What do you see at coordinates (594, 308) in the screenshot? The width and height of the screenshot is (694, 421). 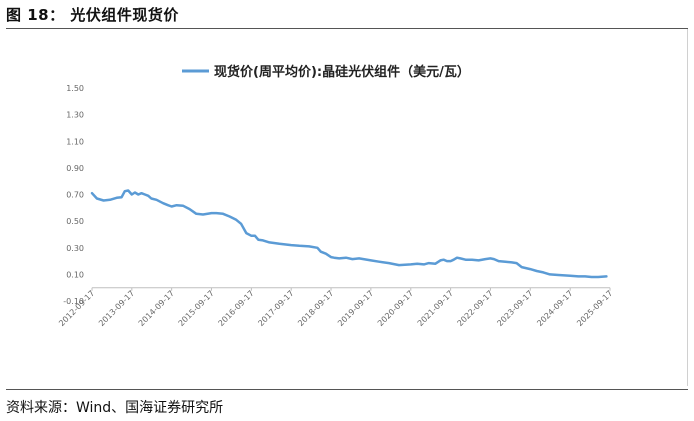 I see `x-tick-label: 2025-09-17` at bounding box center [594, 308].